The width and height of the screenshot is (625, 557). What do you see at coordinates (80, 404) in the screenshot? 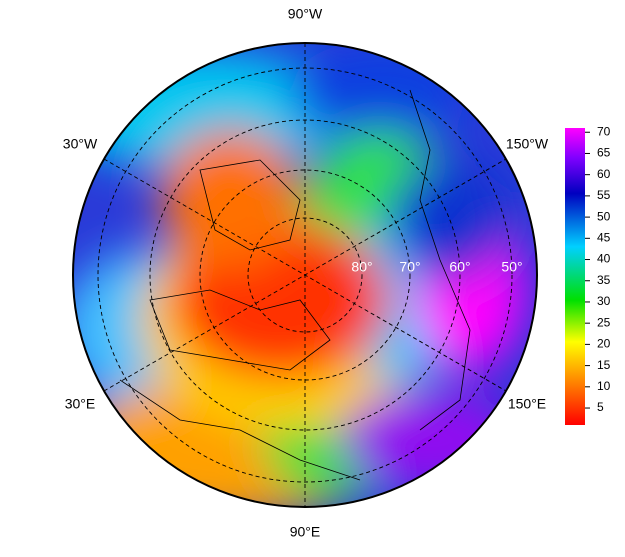
I see `lon-label: 30°E` at bounding box center [80, 404].